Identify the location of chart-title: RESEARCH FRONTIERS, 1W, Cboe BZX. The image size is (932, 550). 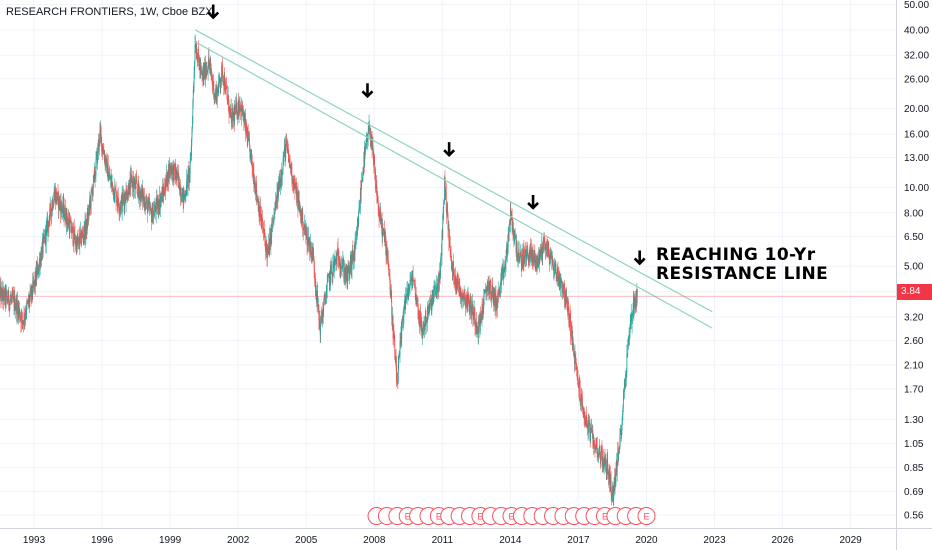
(109, 12).